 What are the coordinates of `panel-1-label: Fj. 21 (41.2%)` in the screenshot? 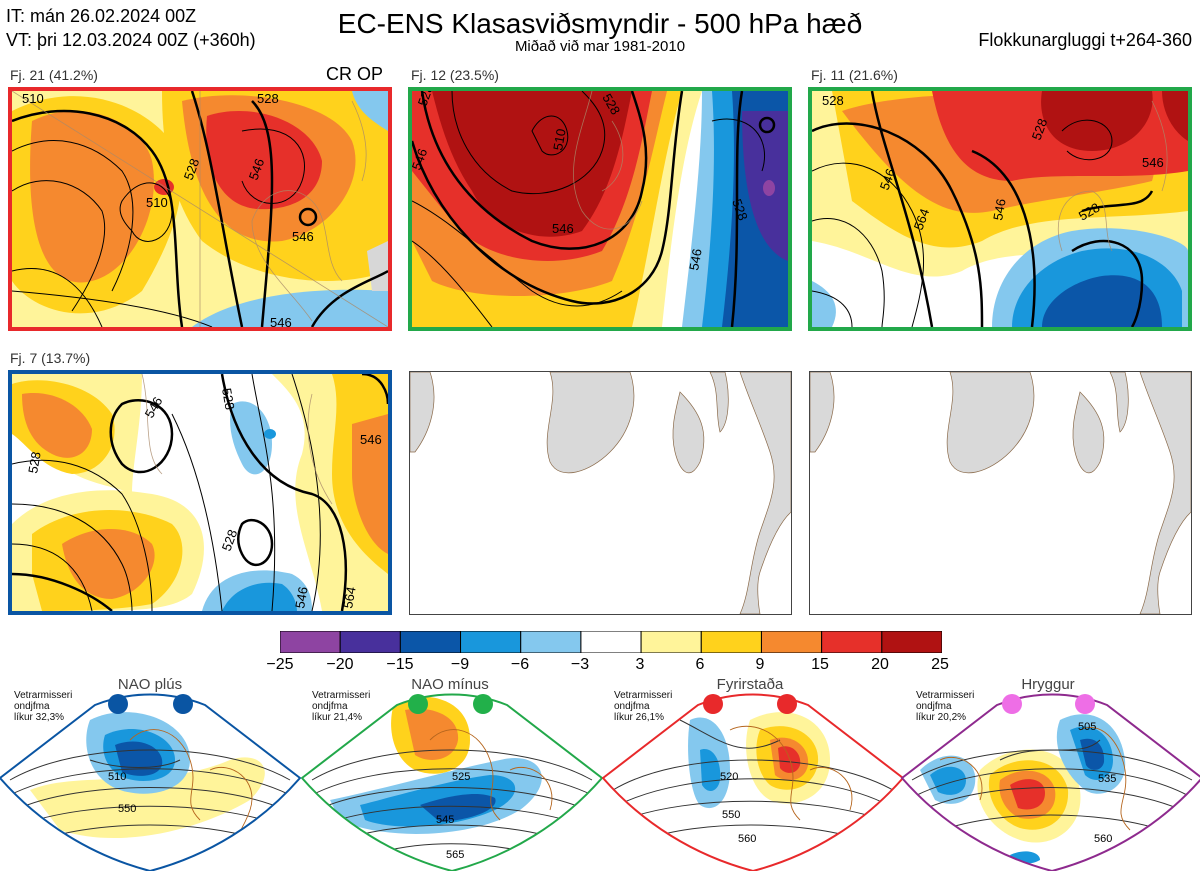 It's located at (54, 75).